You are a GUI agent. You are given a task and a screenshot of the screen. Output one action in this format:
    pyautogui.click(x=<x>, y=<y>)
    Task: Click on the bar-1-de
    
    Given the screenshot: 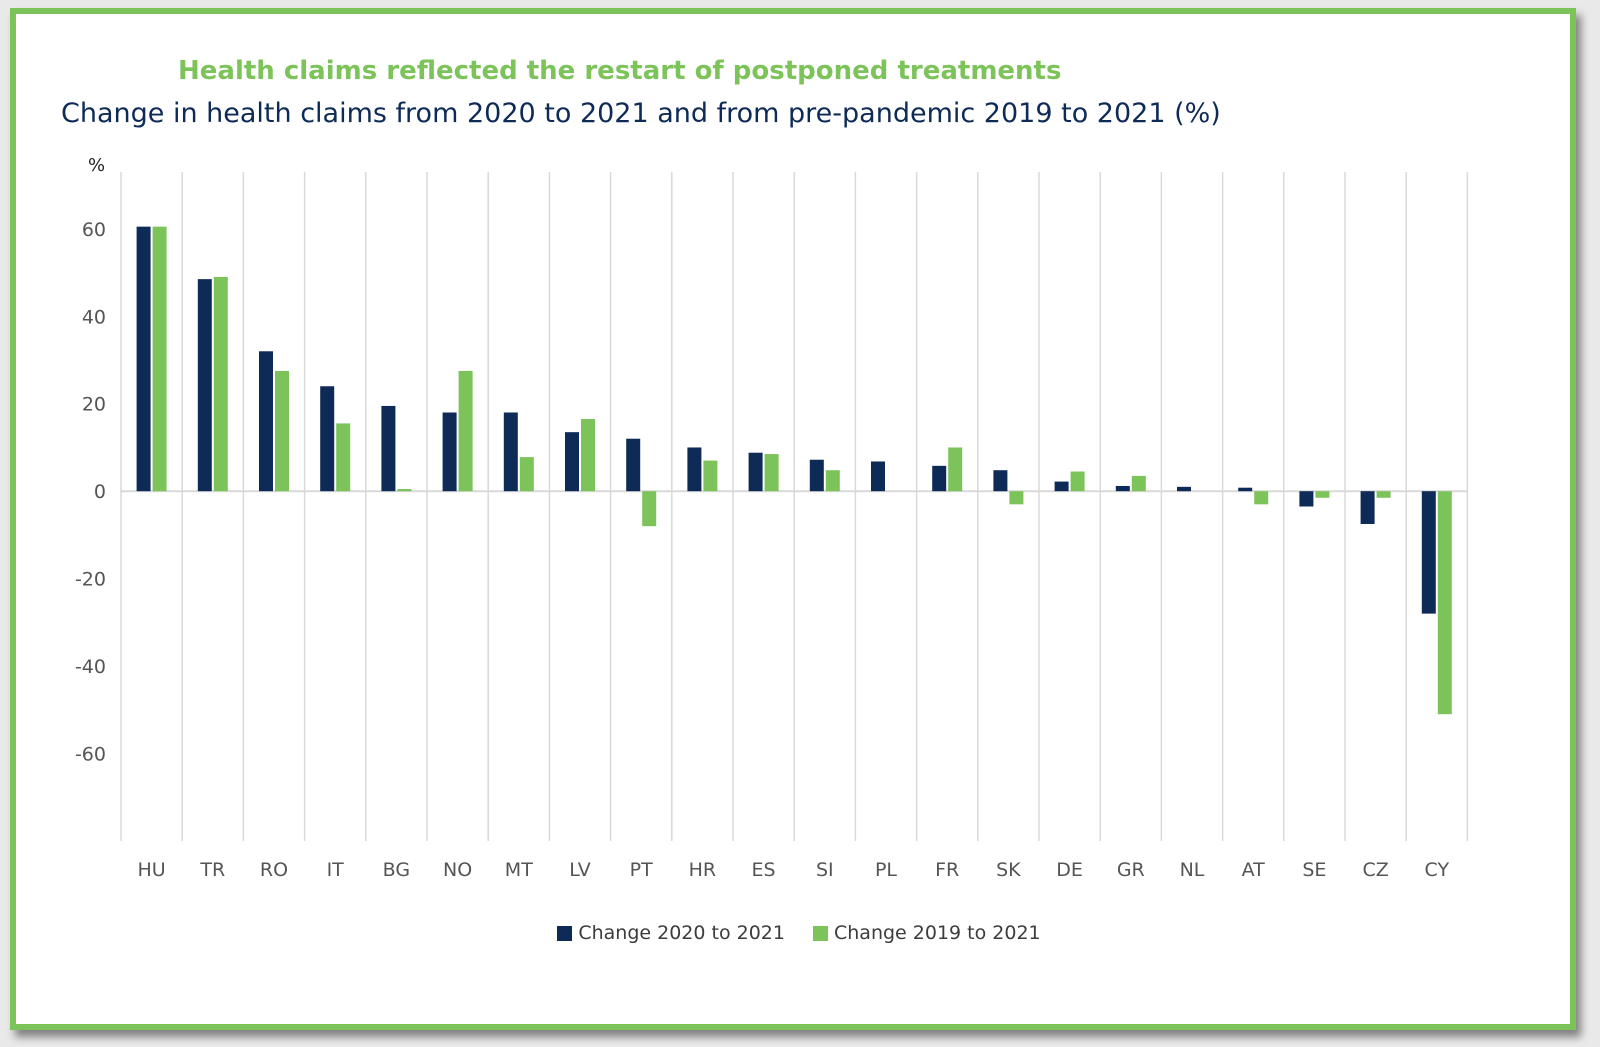 What is the action you would take?
    pyautogui.click(x=1061, y=486)
    